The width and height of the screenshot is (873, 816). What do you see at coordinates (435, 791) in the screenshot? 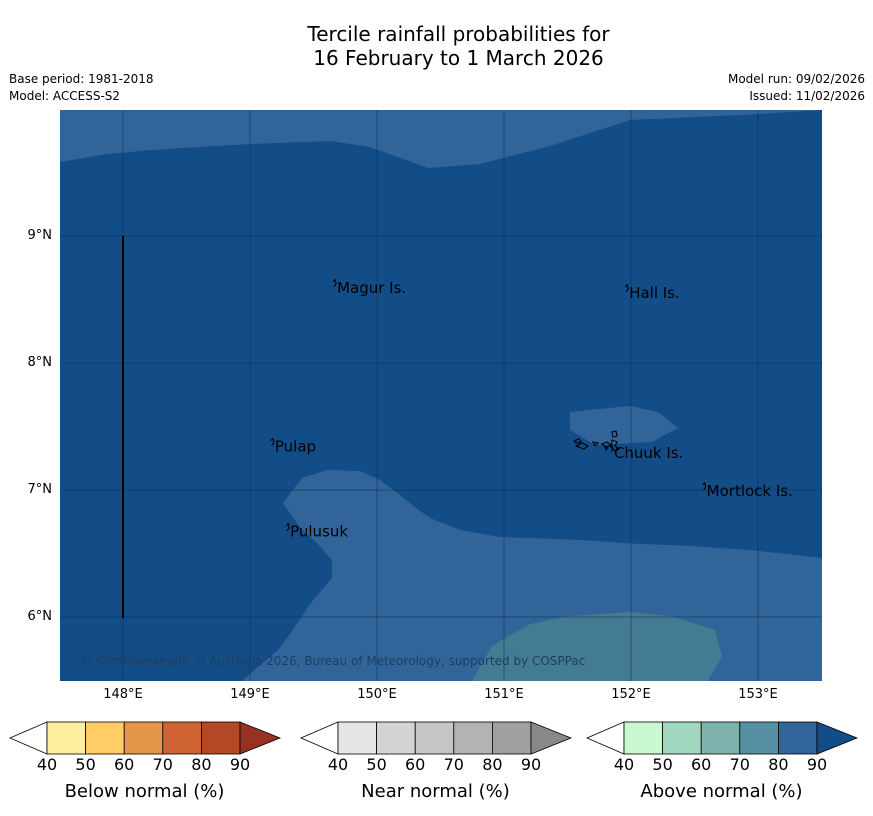
I see `colorbar-title: Near normal (%)` at bounding box center [435, 791].